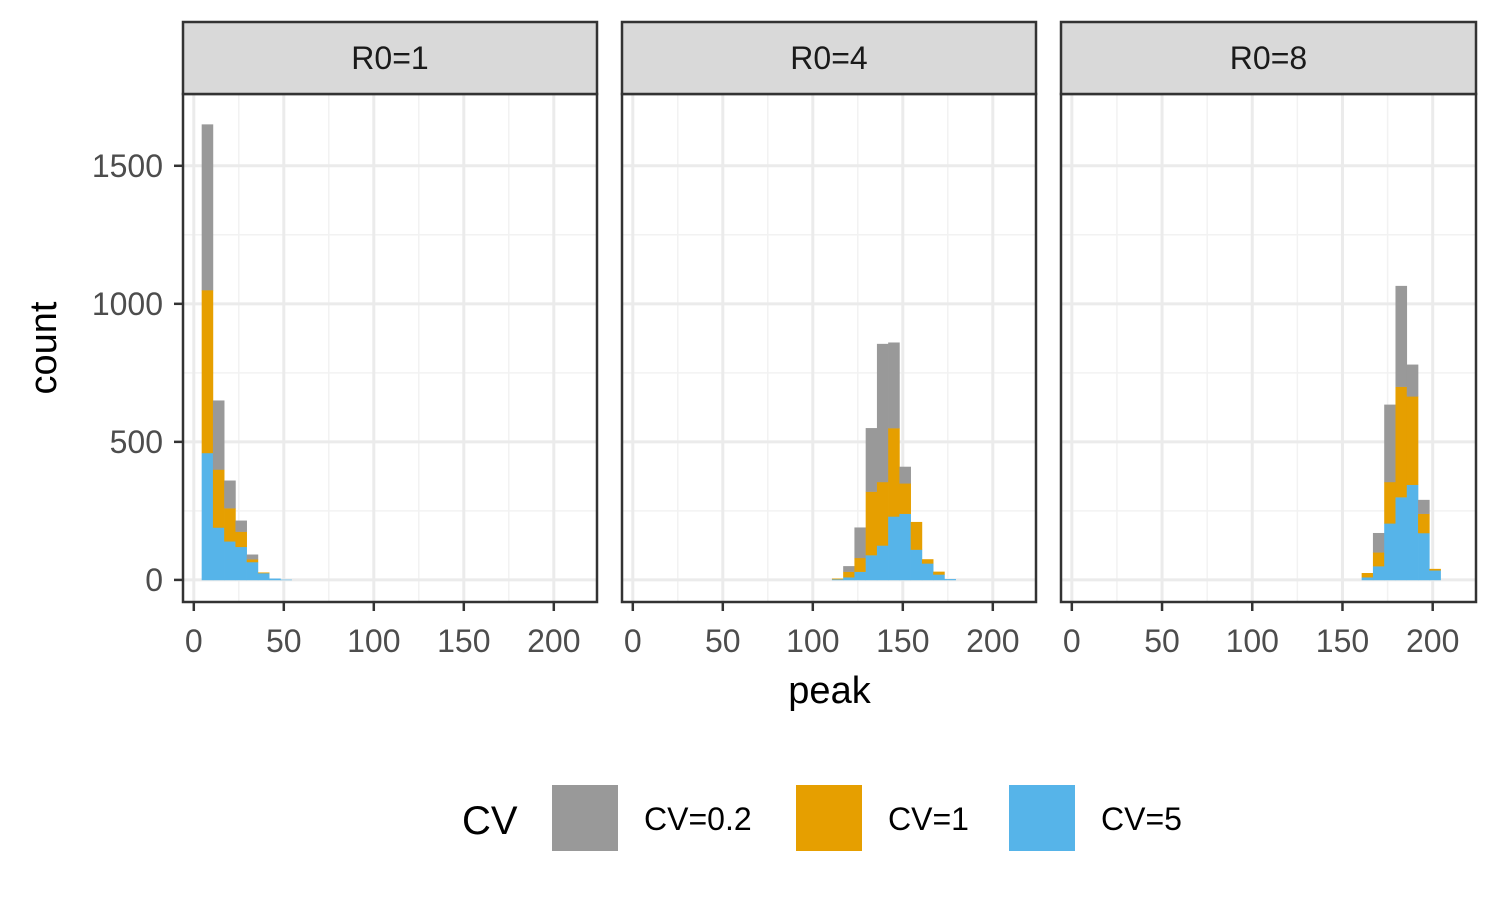 The height and width of the screenshot is (900, 1500). Describe the element at coordinates (136, 442) in the screenshot. I see `y-tick-label: 500` at that location.